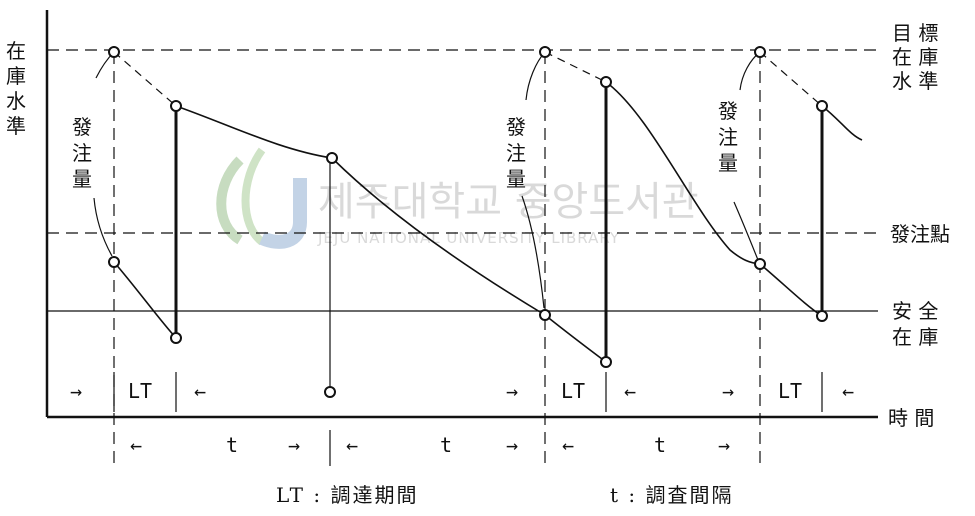  I want to click on x-axis-label: 時 間, so click(911, 418).